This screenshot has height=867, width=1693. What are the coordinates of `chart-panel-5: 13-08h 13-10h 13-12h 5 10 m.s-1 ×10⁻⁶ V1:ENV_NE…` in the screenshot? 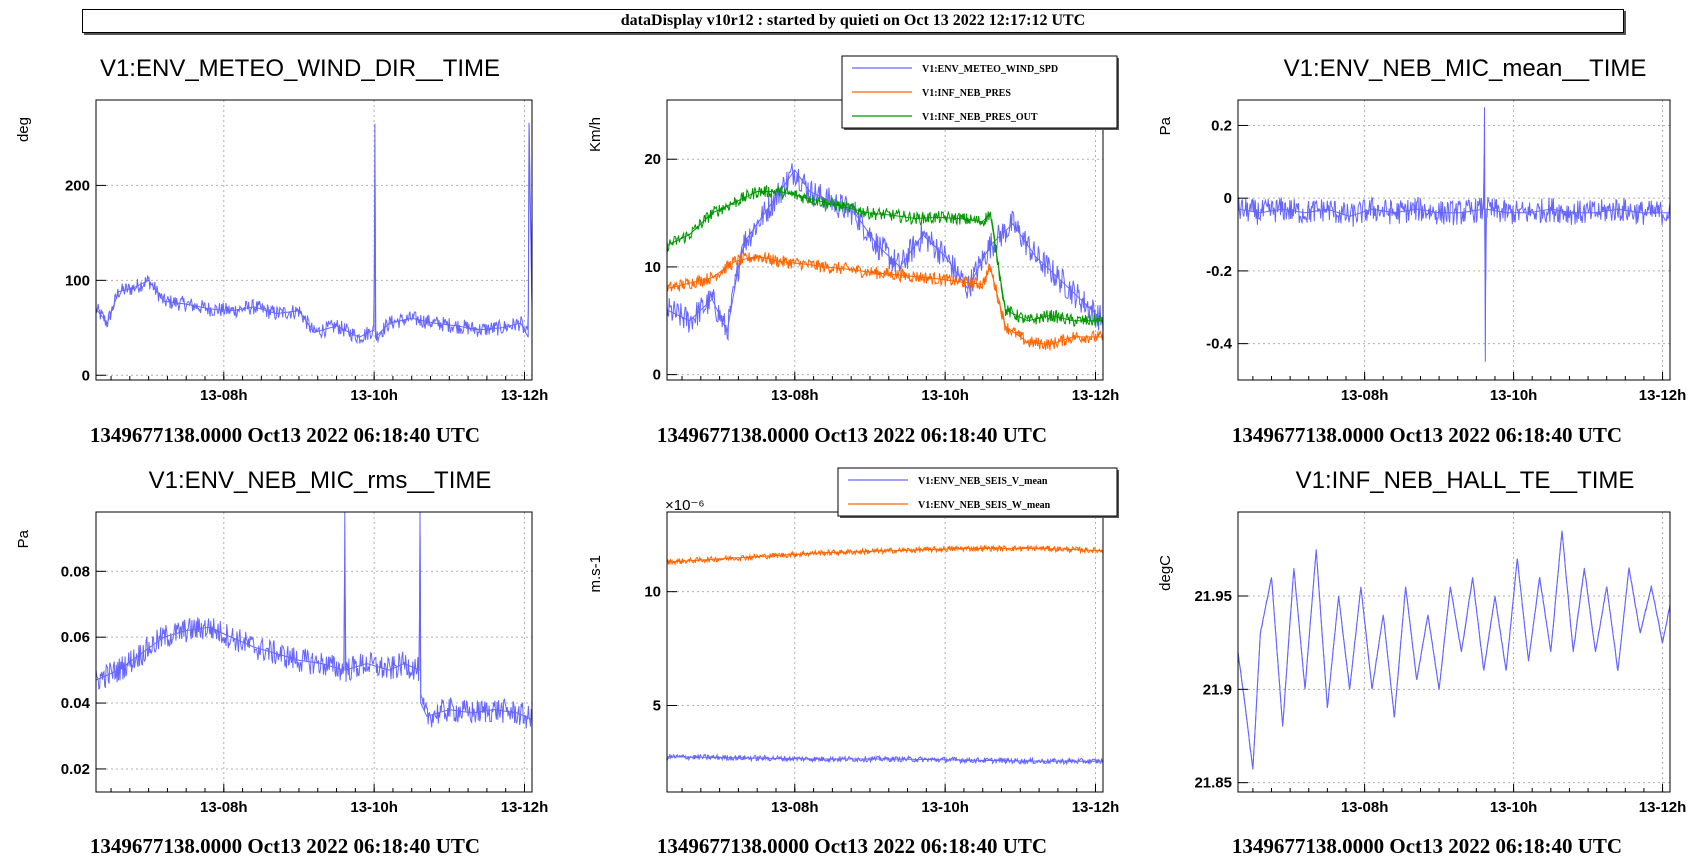 It's located at (853, 662).